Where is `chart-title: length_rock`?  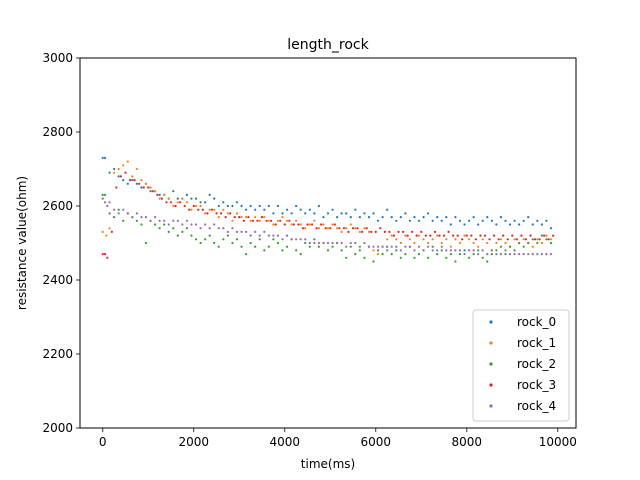
chart-title: length_rock is located at coordinates (328, 45).